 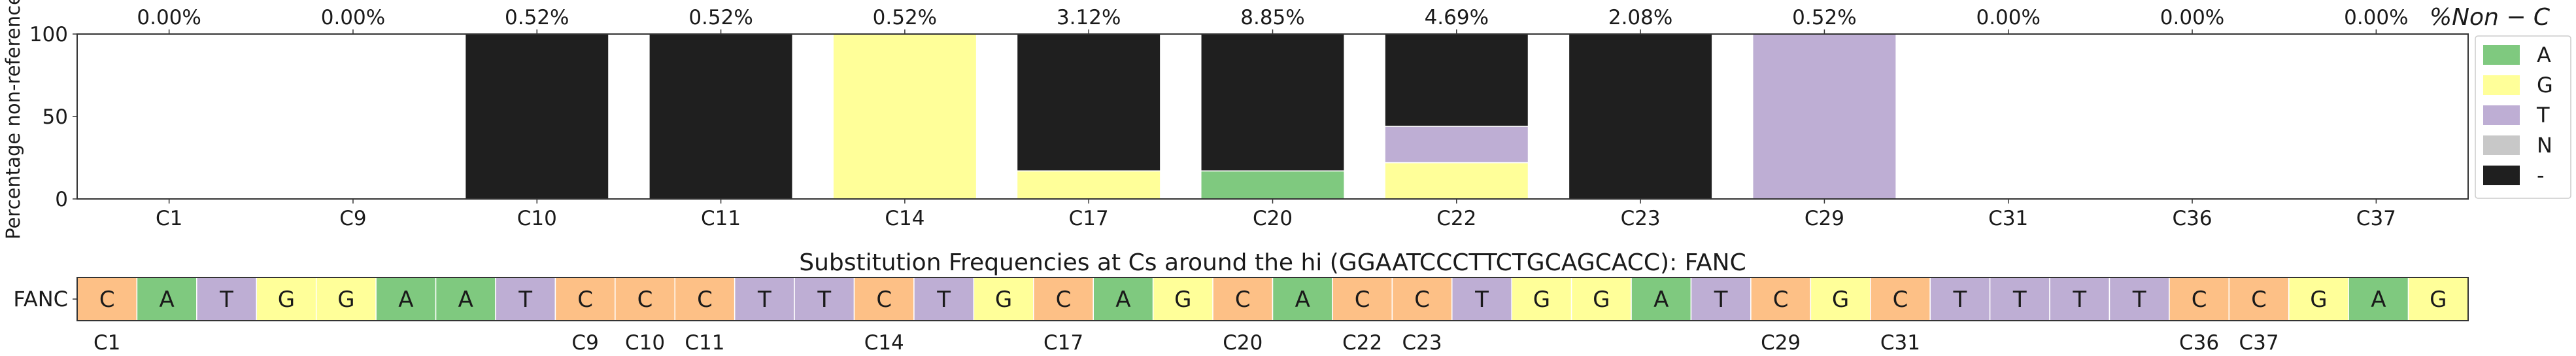 I want to click on bar-segment-C22-G, so click(x=1457, y=181).